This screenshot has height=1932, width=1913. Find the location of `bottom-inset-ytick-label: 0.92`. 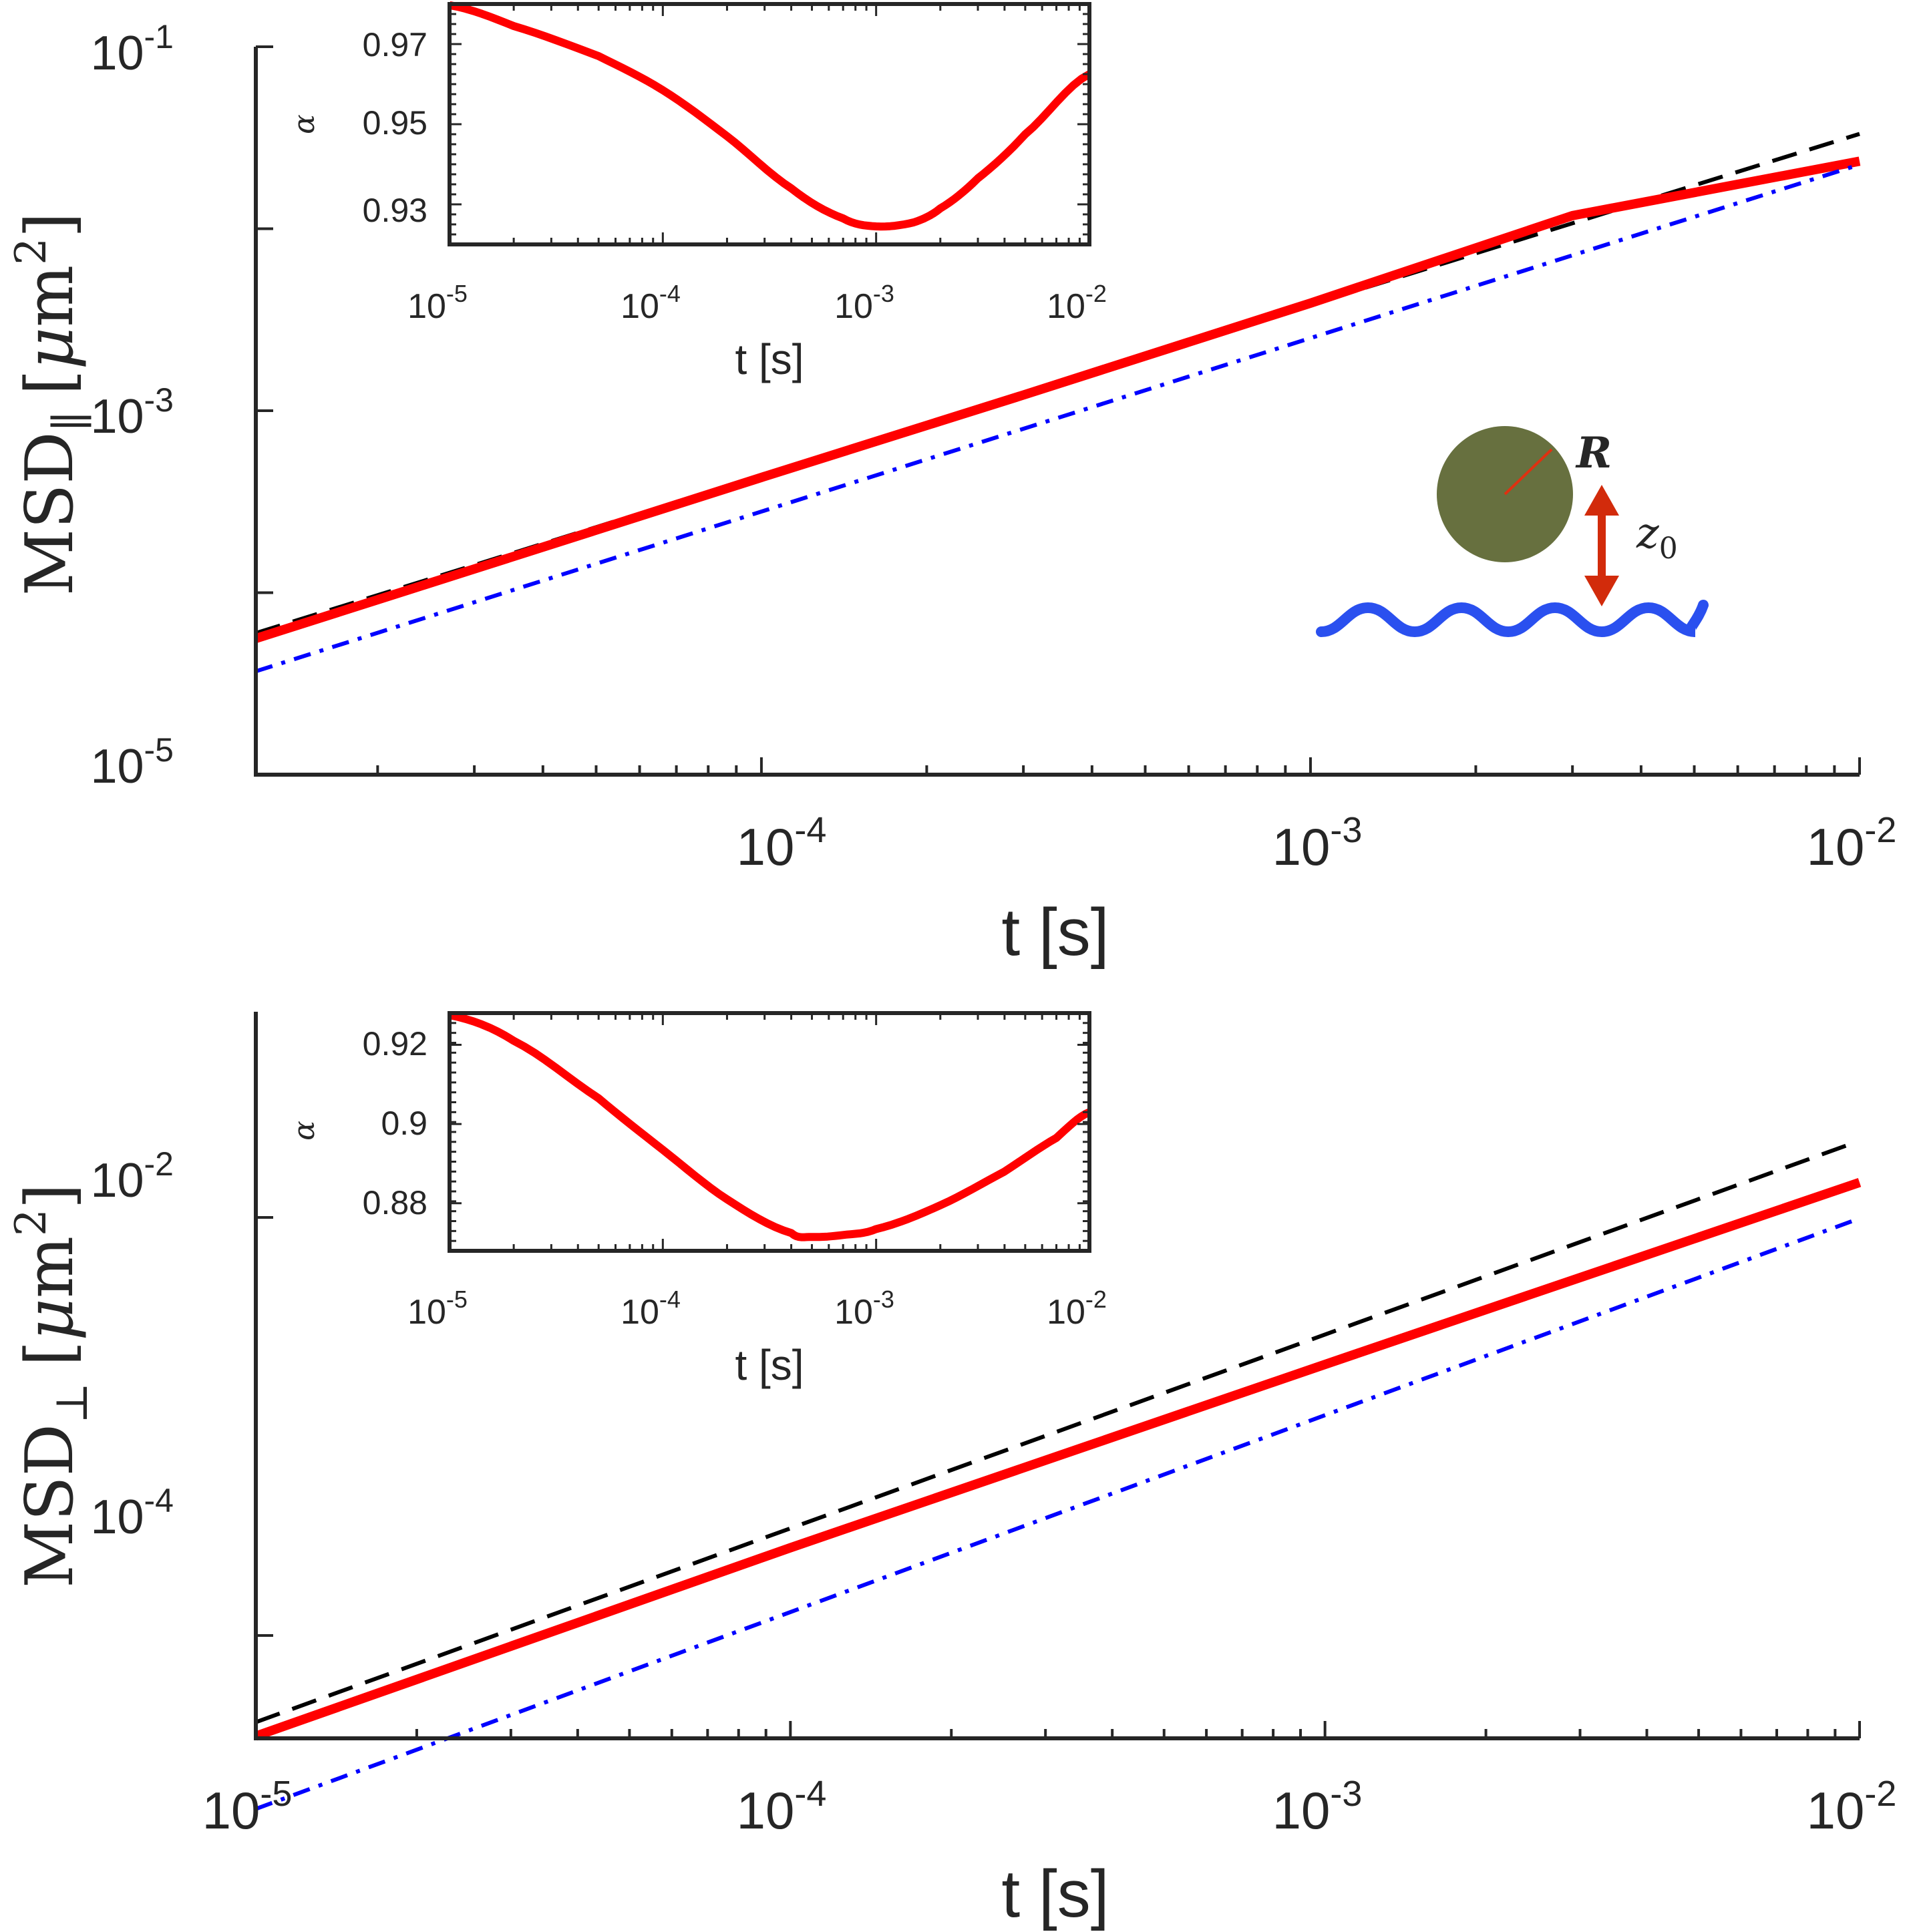

bottom-inset-ytick-label: 0.92 is located at coordinates (395, 1043).